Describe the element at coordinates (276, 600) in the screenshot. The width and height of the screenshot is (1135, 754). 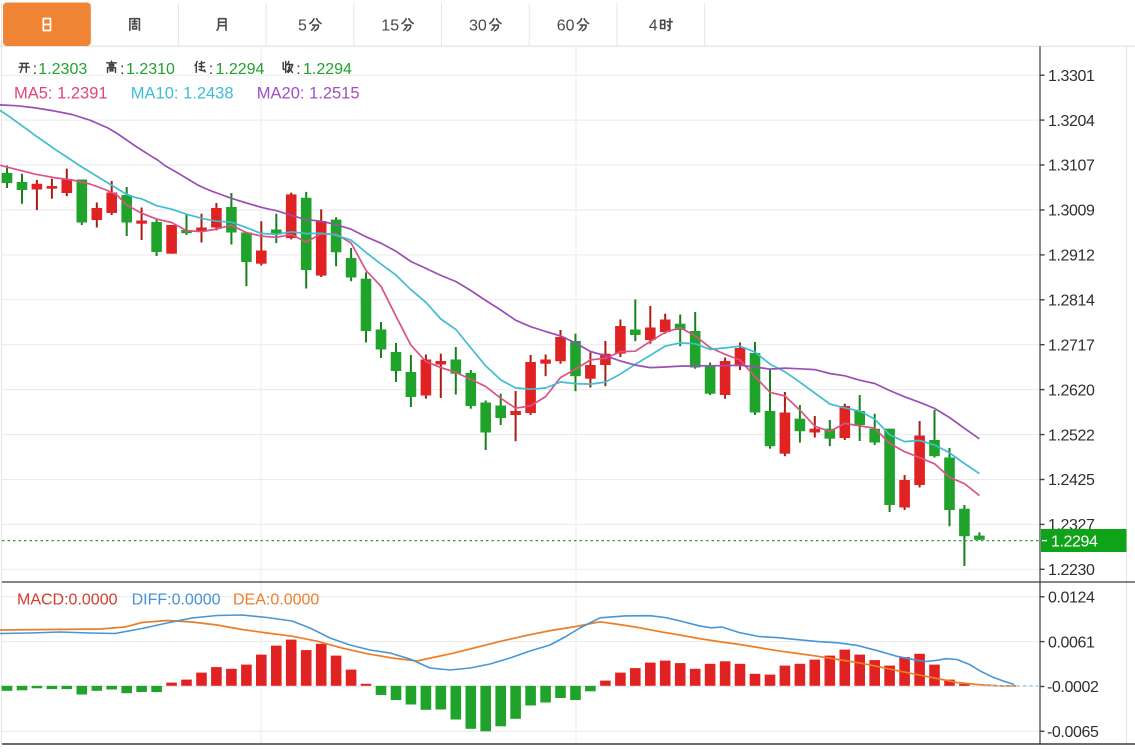
I see `svg-text: DEA:0.0000` at that location.